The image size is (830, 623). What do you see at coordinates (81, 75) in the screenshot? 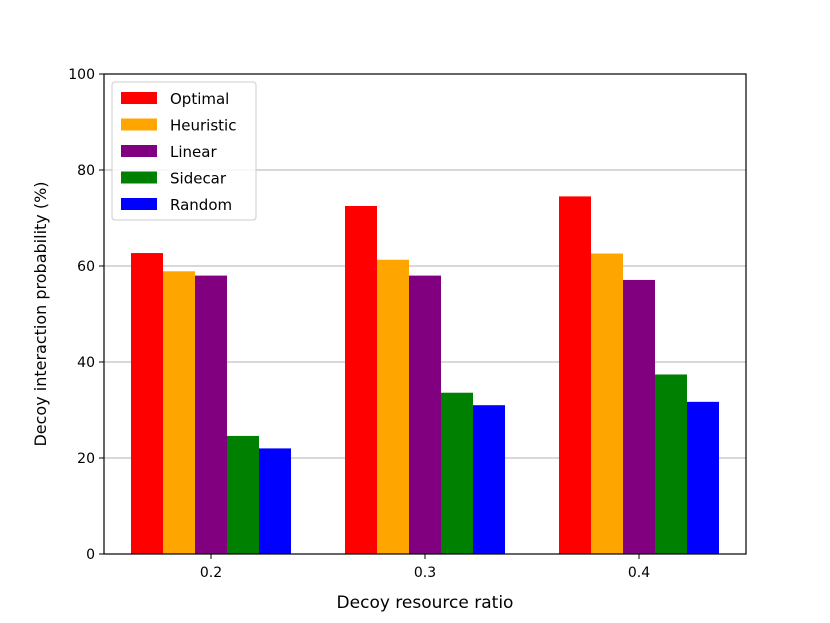
I see `ytick-label-100: 100` at bounding box center [81, 75].